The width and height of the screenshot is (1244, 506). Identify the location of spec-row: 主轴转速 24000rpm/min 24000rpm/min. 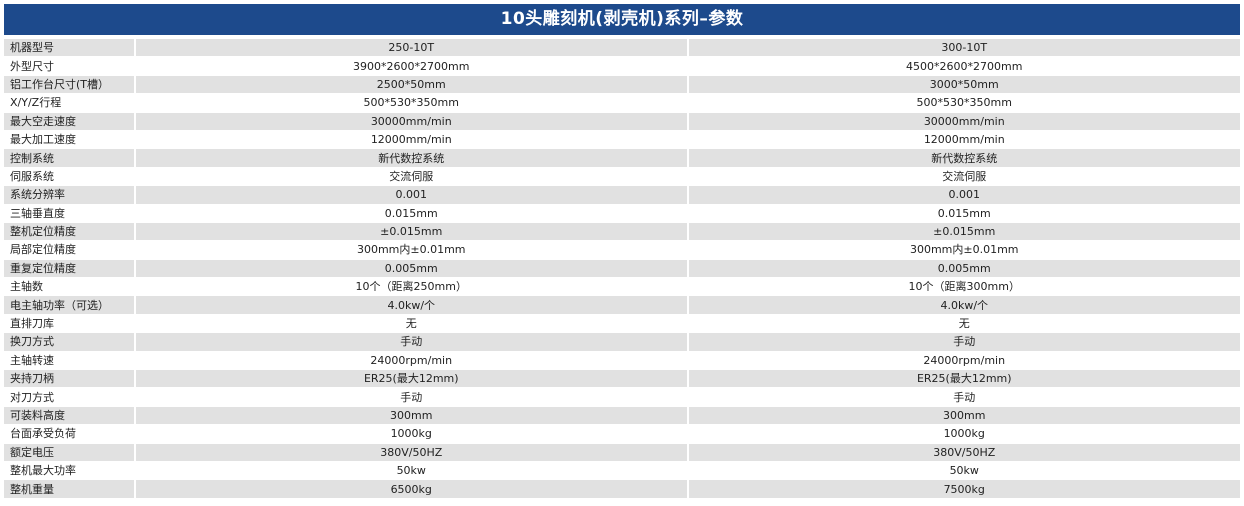
(622, 361).